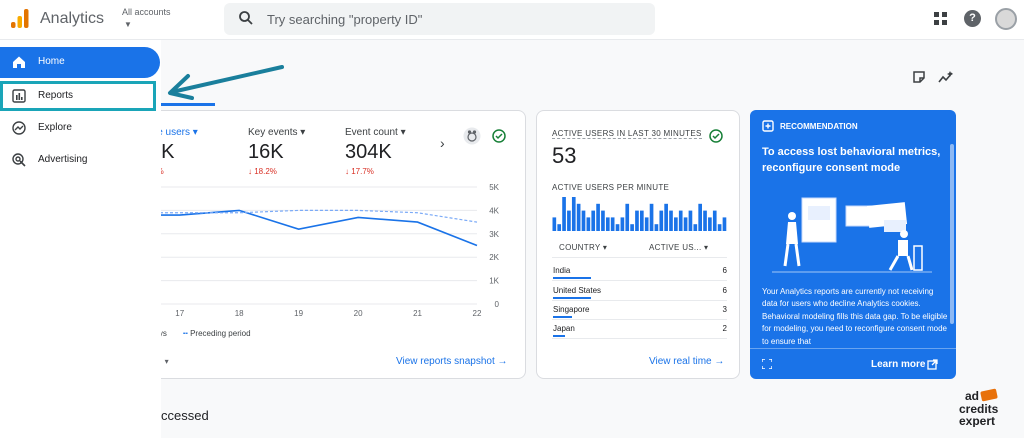 Image resolution: width=1024 pixels, height=438 pixels. I want to click on search-bar: Try searching "property ID", so click(439, 19).